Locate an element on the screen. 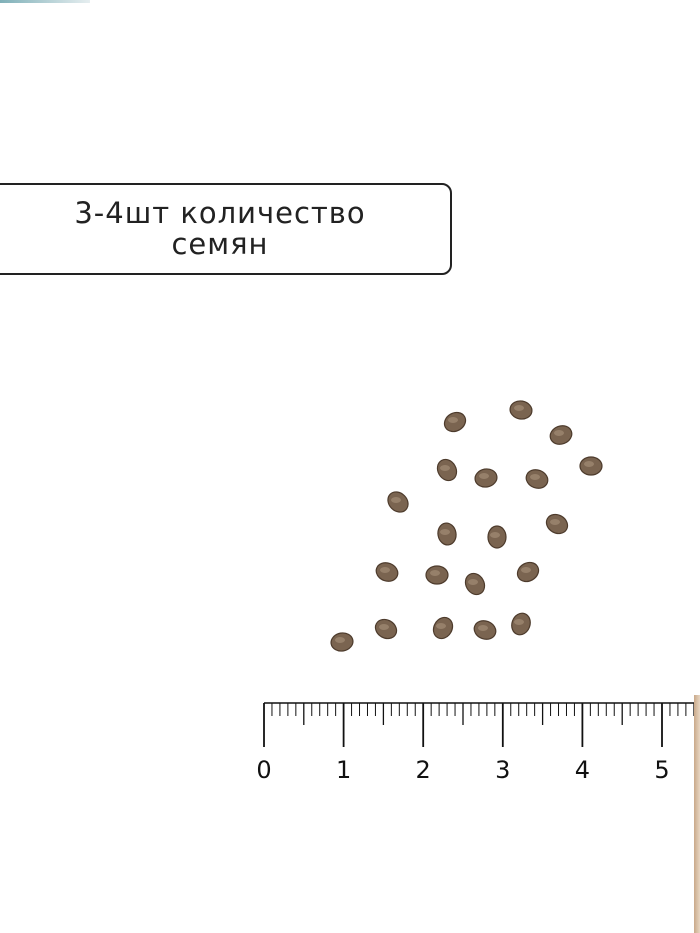  ruler-label: 4 is located at coordinates (582, 770).